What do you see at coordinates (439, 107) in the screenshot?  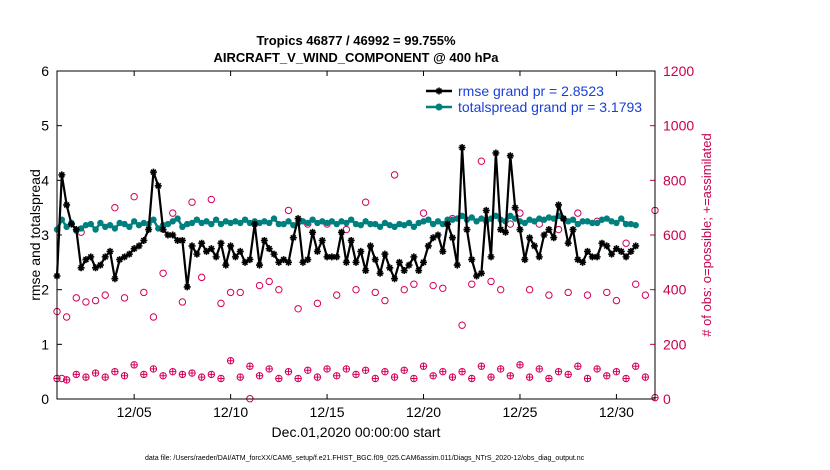 I see `legend-spread-marker` at bounding box center [439, 107].